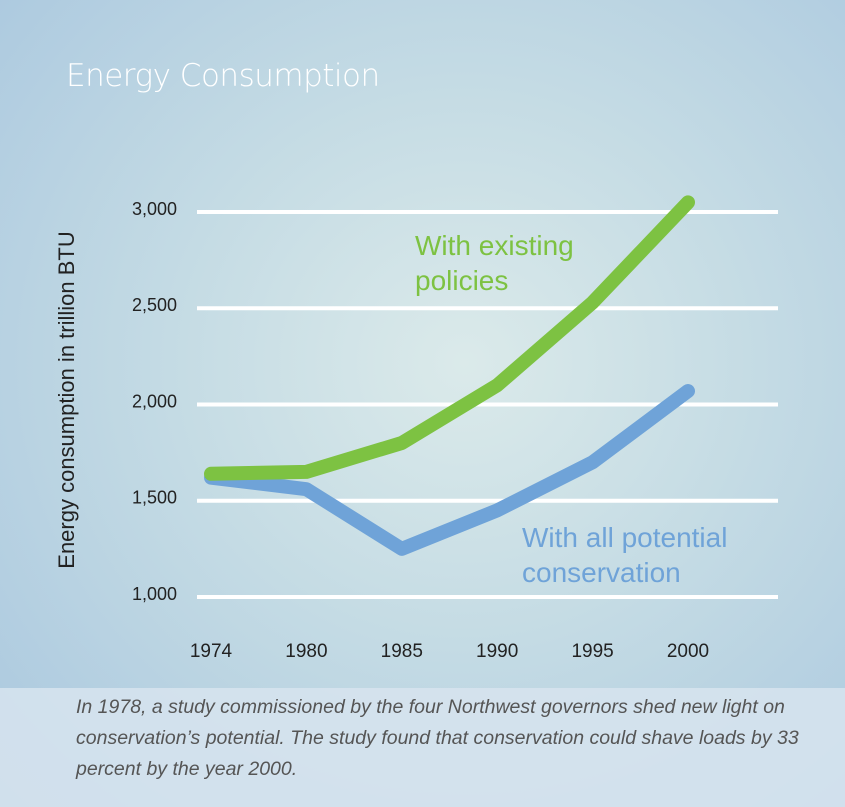 This screenshot has height=807, width=845. Describe the element at coordinates (154, 305) in the screenshot. I see `y-tick-label: 2,500` at that location.